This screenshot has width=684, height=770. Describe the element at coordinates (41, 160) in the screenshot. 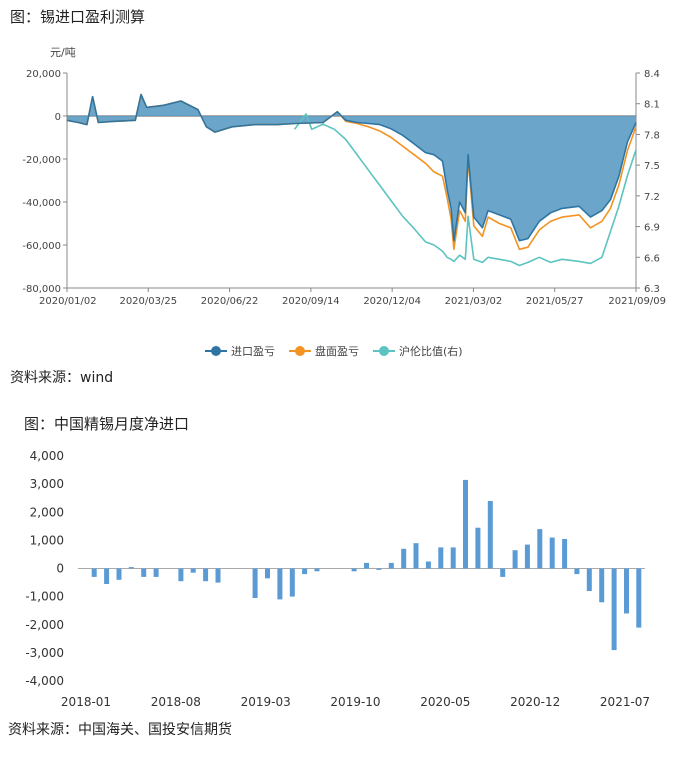

I see `chart1-ytick-label: -20,000` at that location.